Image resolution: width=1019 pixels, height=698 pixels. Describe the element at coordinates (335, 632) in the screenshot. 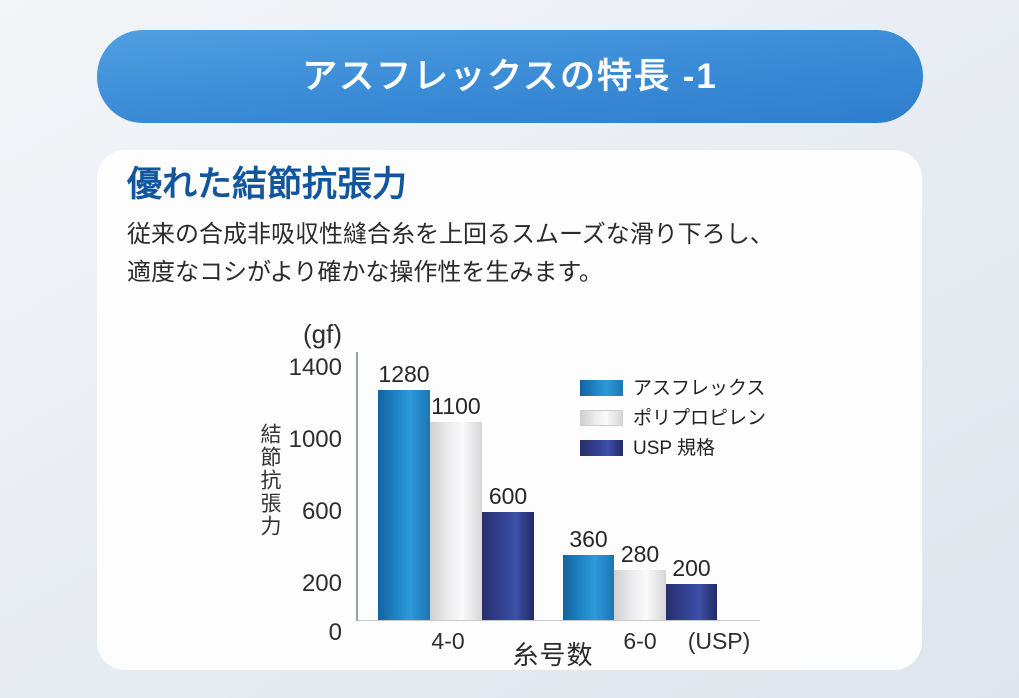

I see `y-tick-label-0: 0` at that location.